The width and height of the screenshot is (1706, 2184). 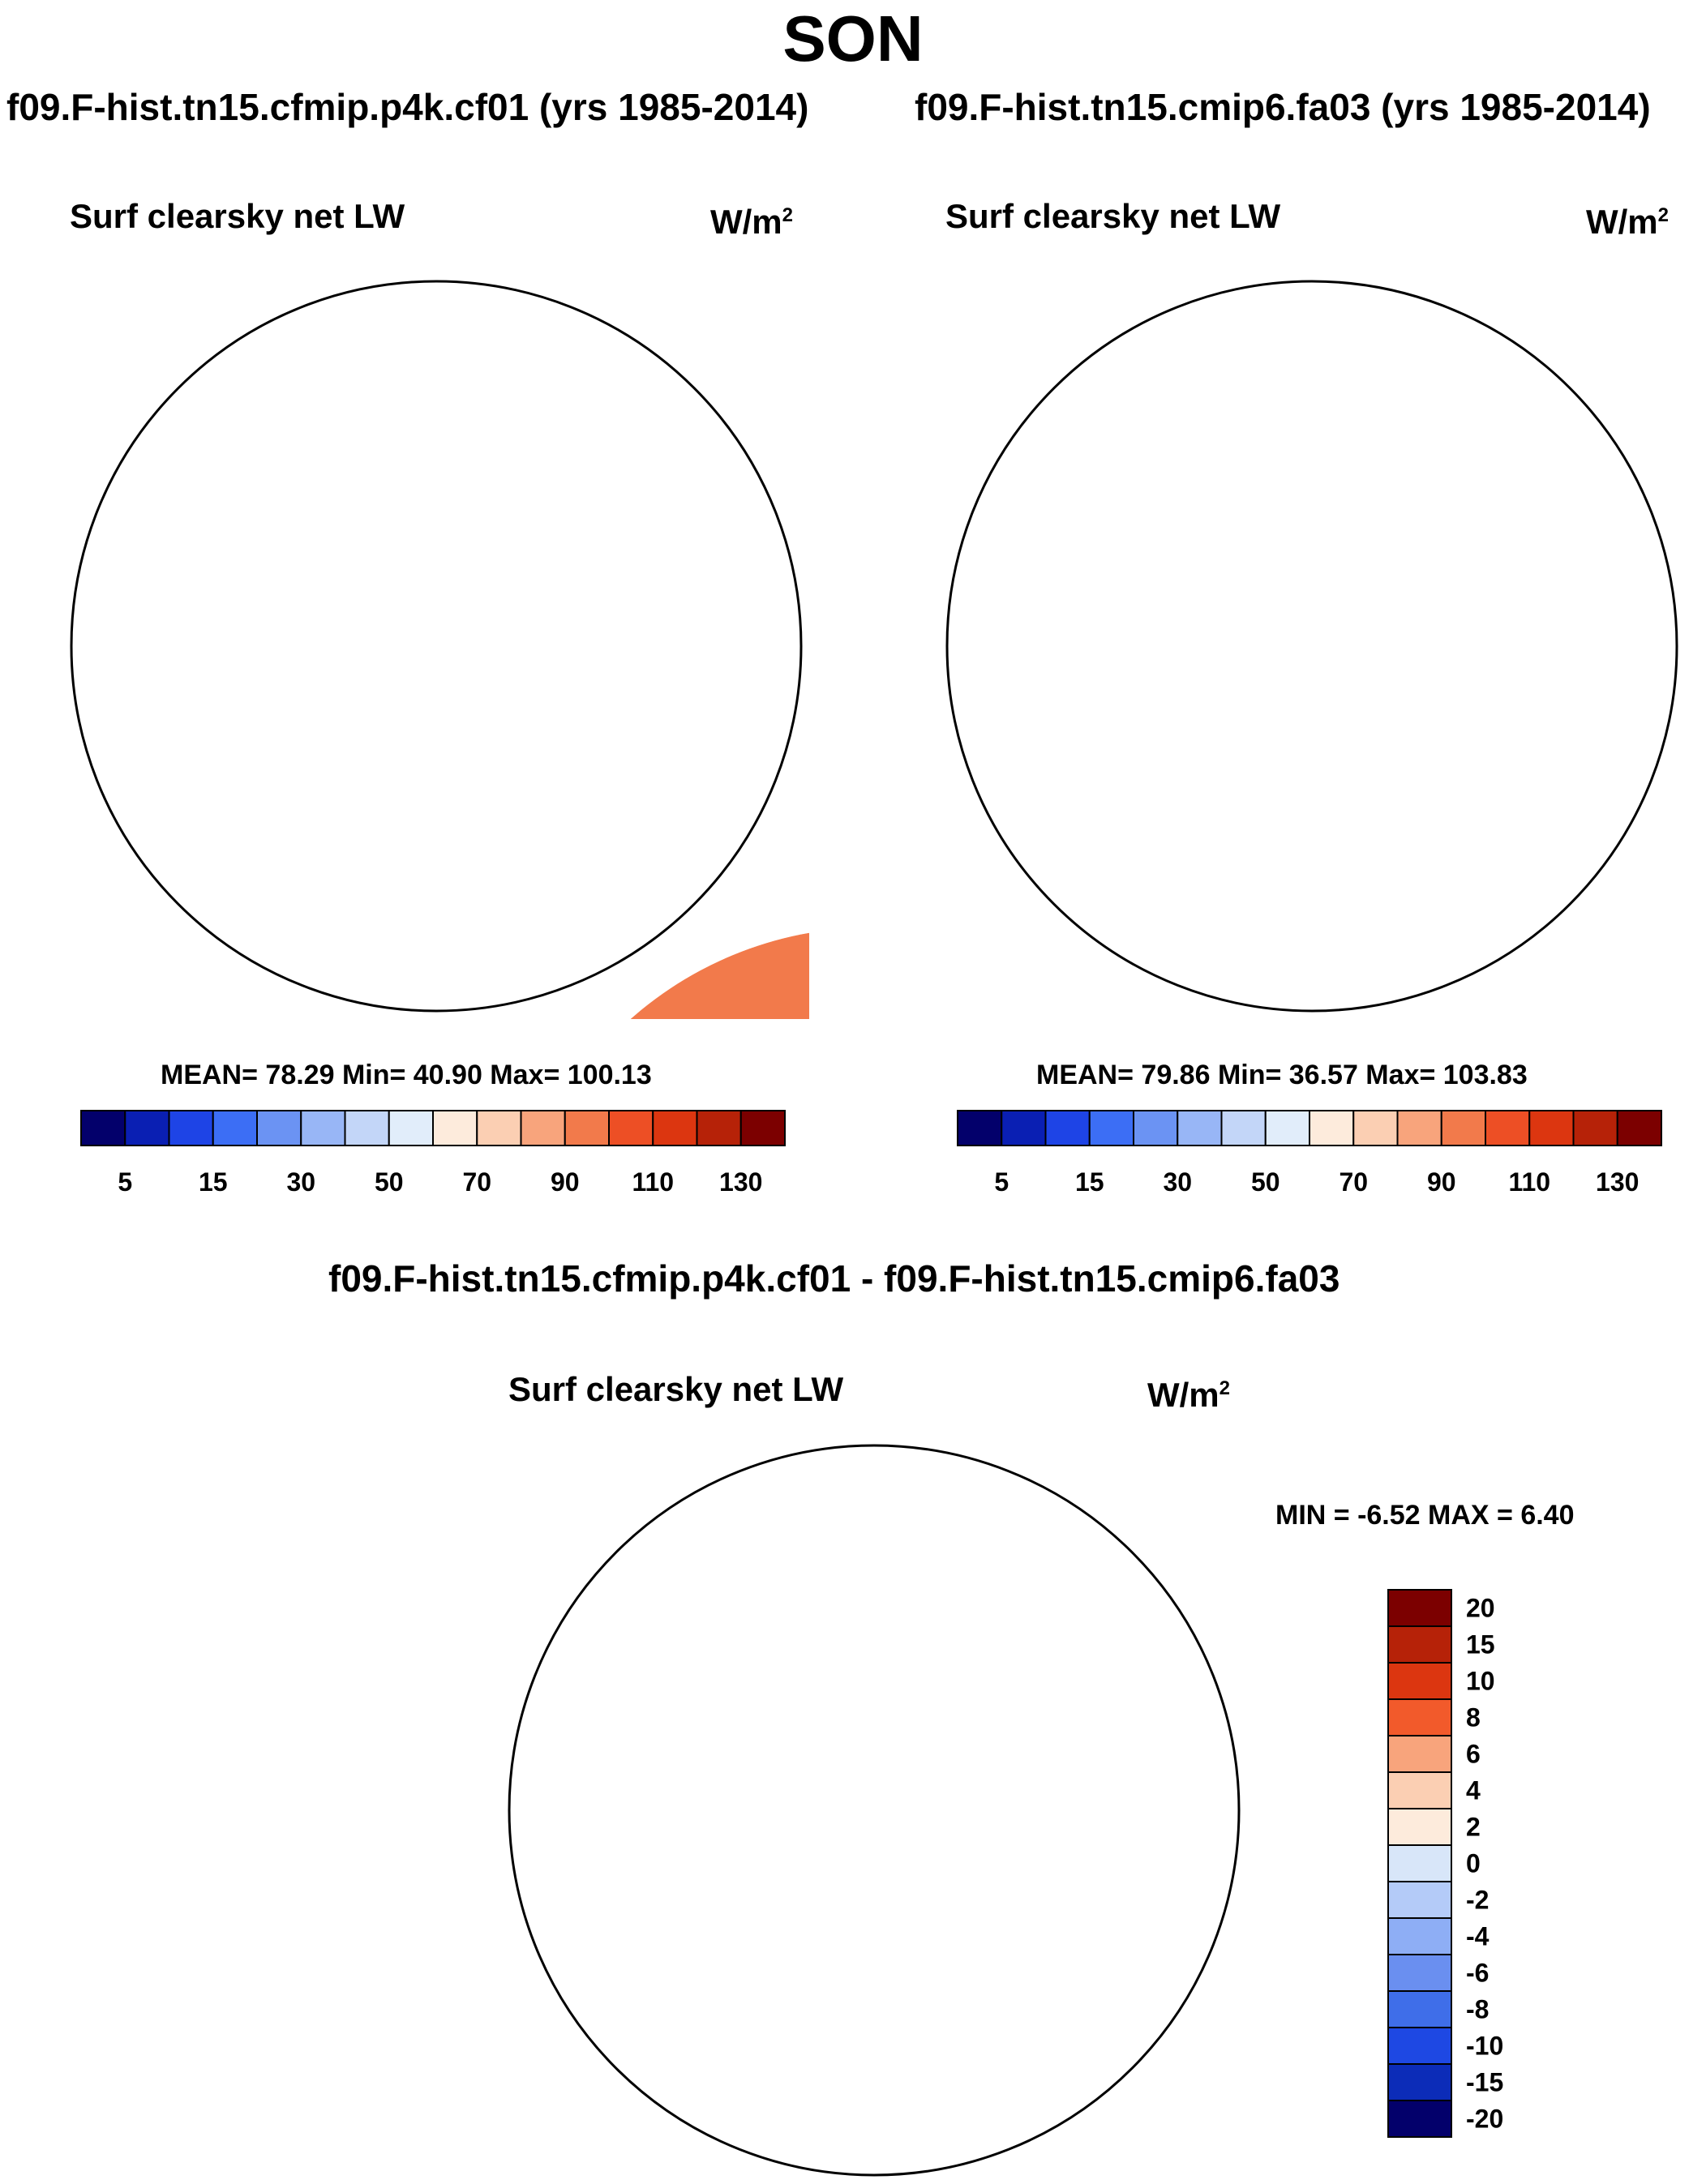 I want to click on diff-units: W/m2, so click(x=1189, y=1395).